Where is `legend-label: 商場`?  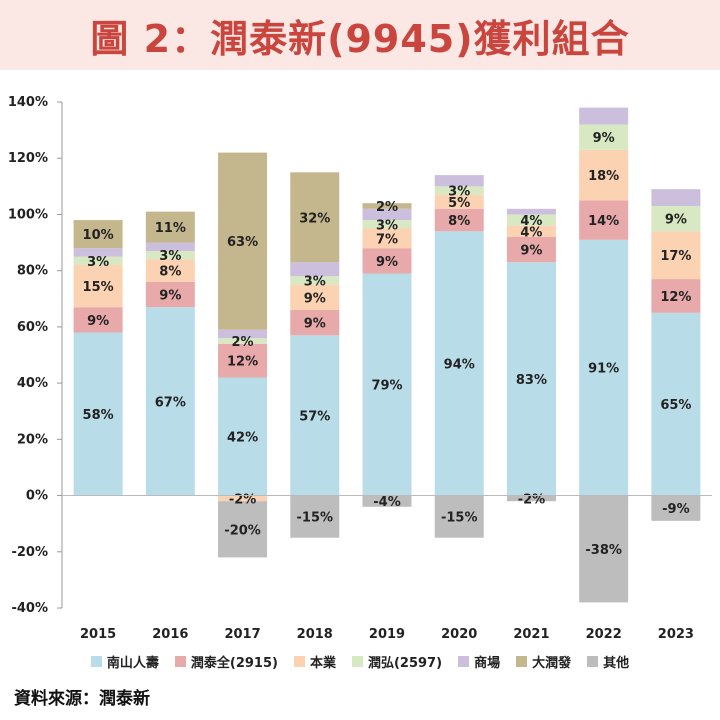 legend-label: 商場 is located at coordinates (487, 663).